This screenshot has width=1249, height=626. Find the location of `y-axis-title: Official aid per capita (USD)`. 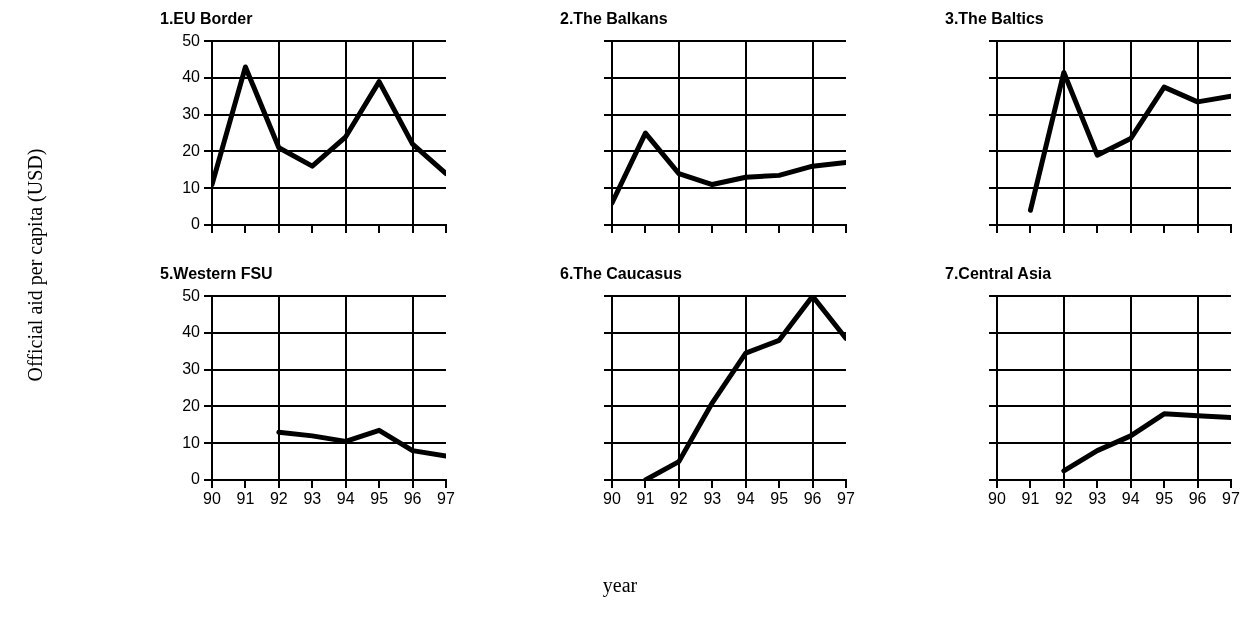

y-axis-title: Official aid per capita (USD) is located at coordinates (35, 265).